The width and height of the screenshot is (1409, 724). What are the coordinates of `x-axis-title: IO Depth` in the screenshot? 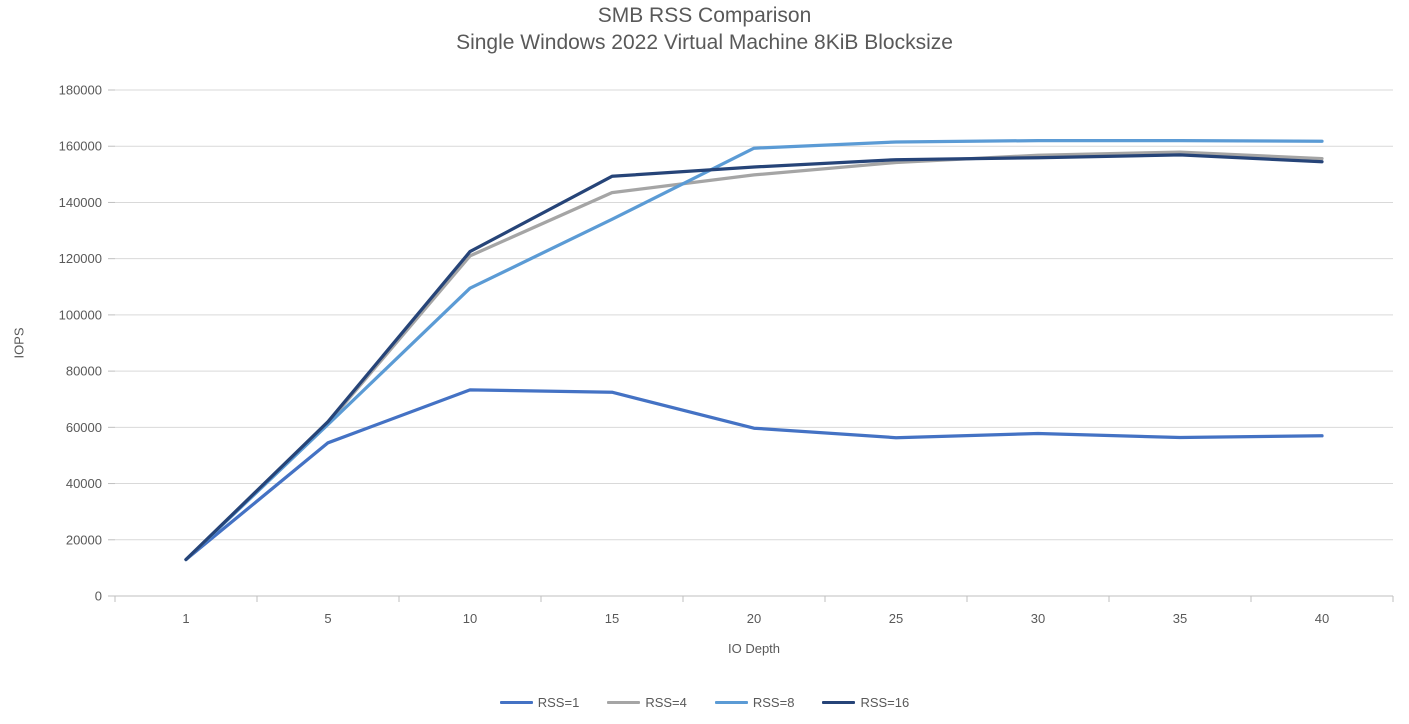 It's located at (754, 648).